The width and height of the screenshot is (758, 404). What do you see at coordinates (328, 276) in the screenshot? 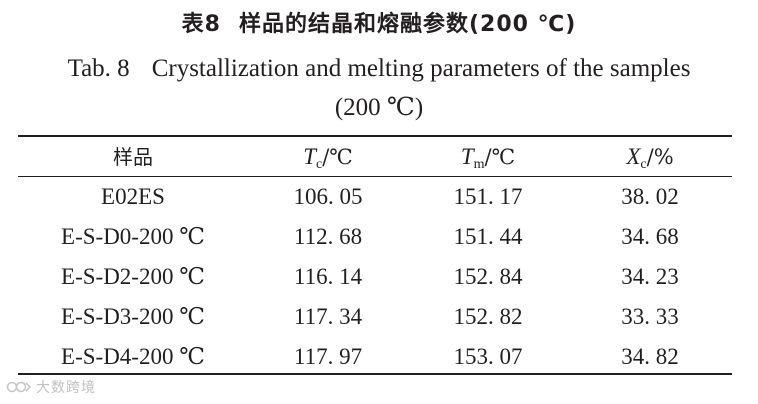
I see `cell-tc: 116. 14` at bounding box center [328, 276].